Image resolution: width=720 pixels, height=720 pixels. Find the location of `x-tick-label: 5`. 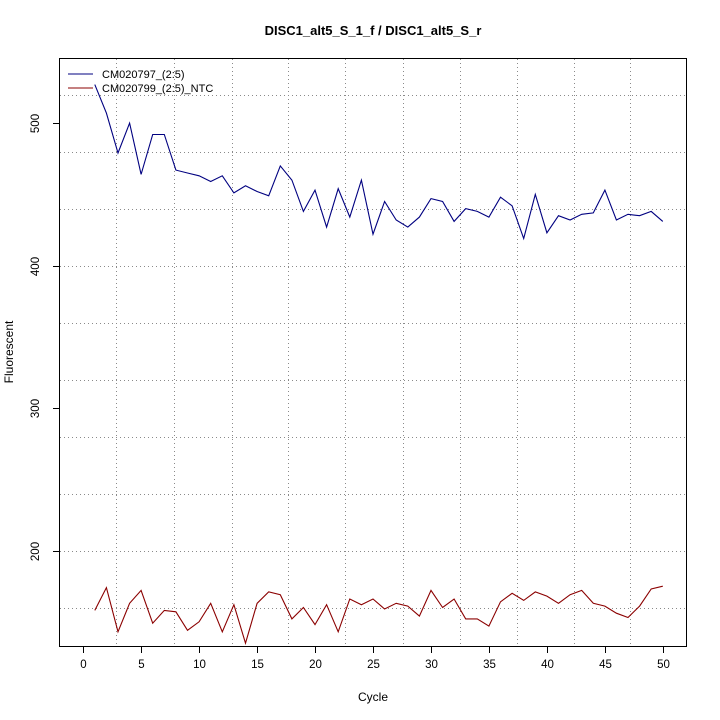

x-tick-label: 5 is located at coordinates (141, 665).